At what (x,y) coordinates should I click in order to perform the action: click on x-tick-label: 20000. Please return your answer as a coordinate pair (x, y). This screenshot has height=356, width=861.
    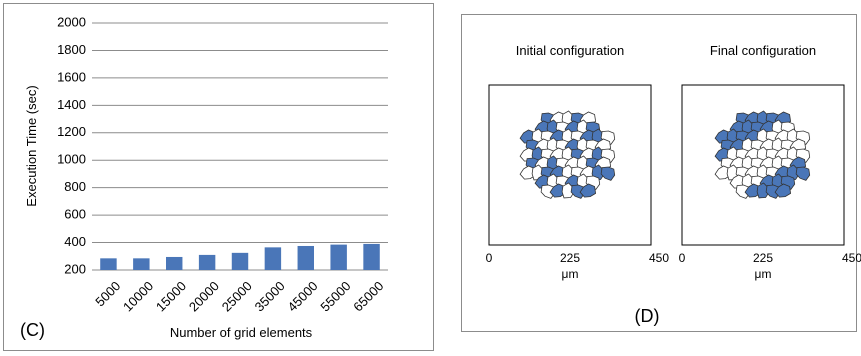
    Looking at the image, I should click on (204, 296).